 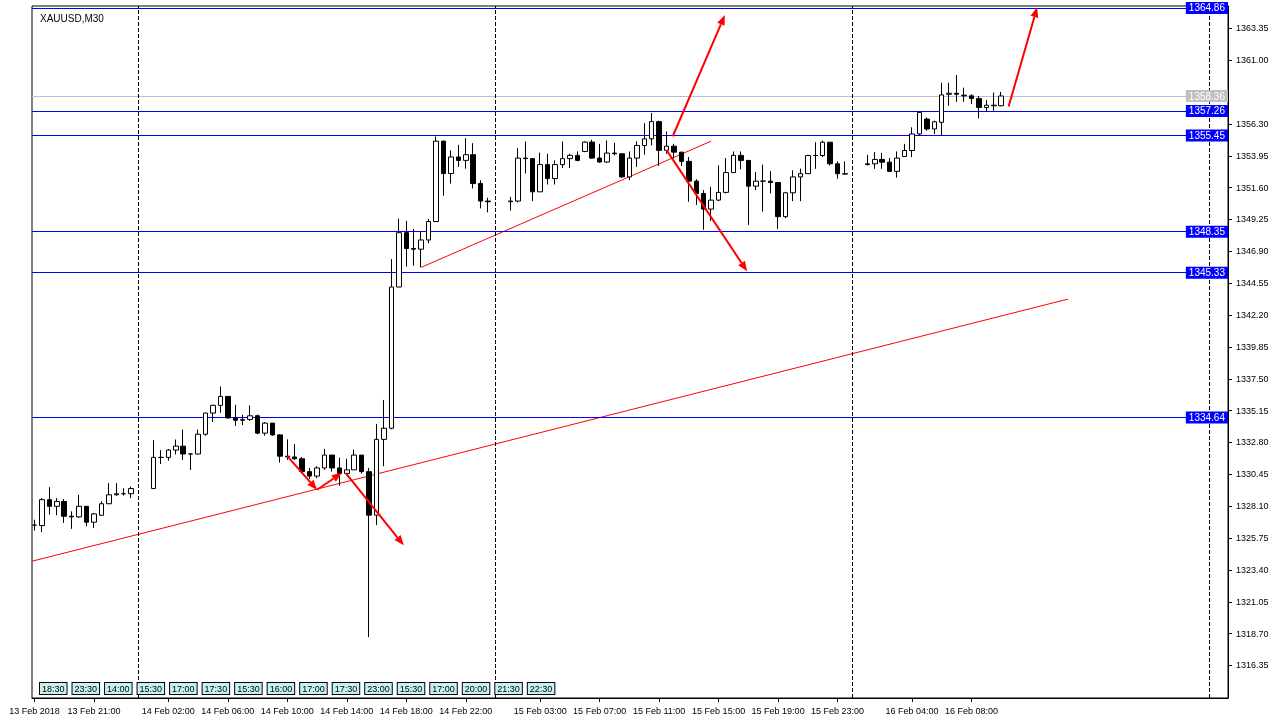 I want to click on x-tick-label: 14 Feb 14:00, so click(x=347, y=710).